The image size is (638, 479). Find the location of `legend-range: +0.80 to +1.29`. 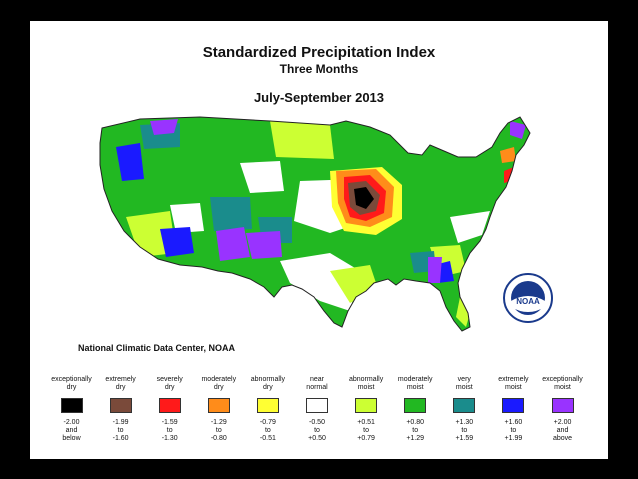

legend-range: +0.80 to +1.29 is located at coordinates (415, 430).